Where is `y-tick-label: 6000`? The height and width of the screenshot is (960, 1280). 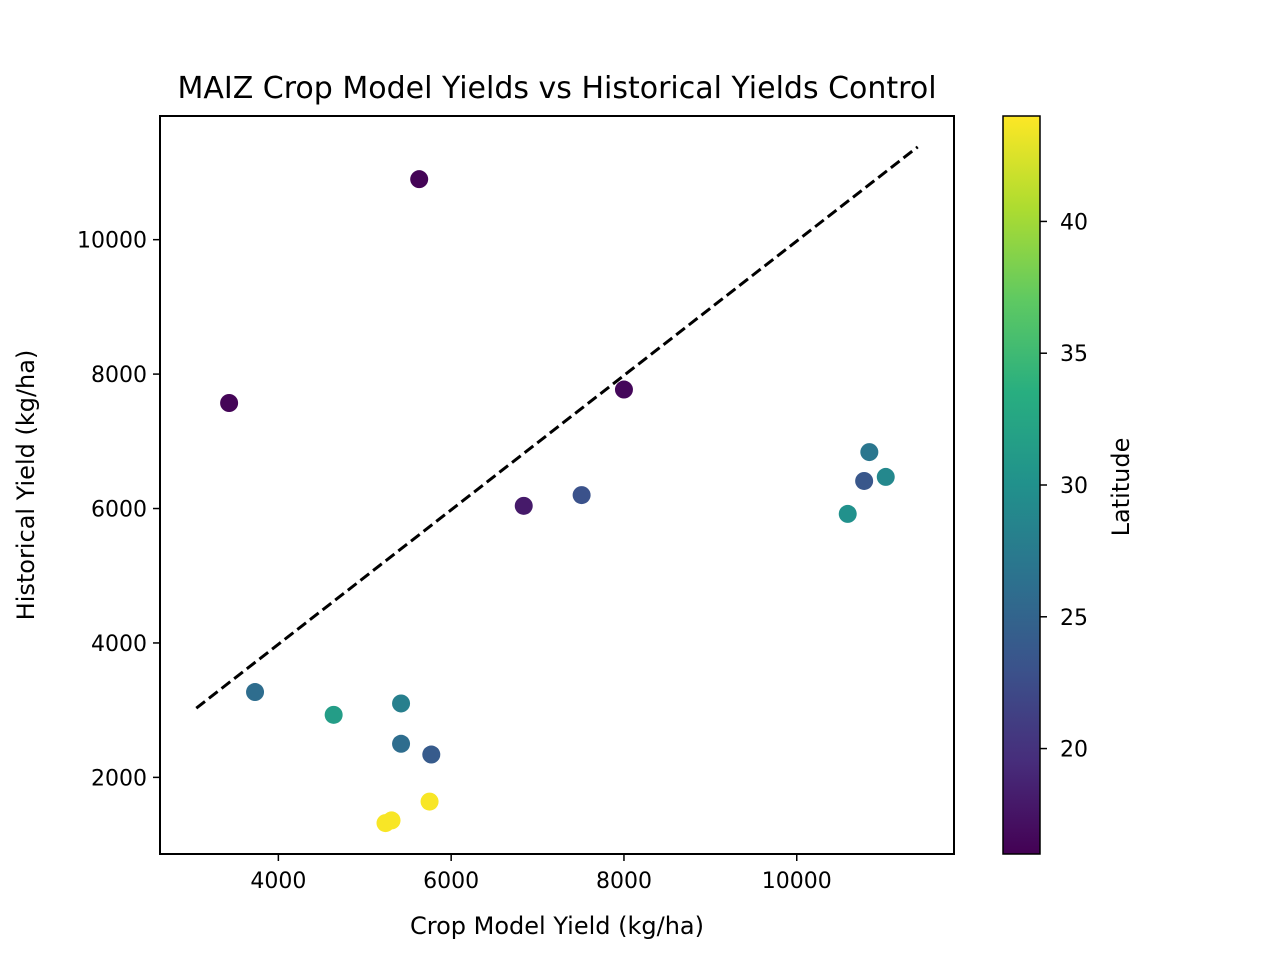 y-tick-label: 6000 is located at coordinates (119, 510).